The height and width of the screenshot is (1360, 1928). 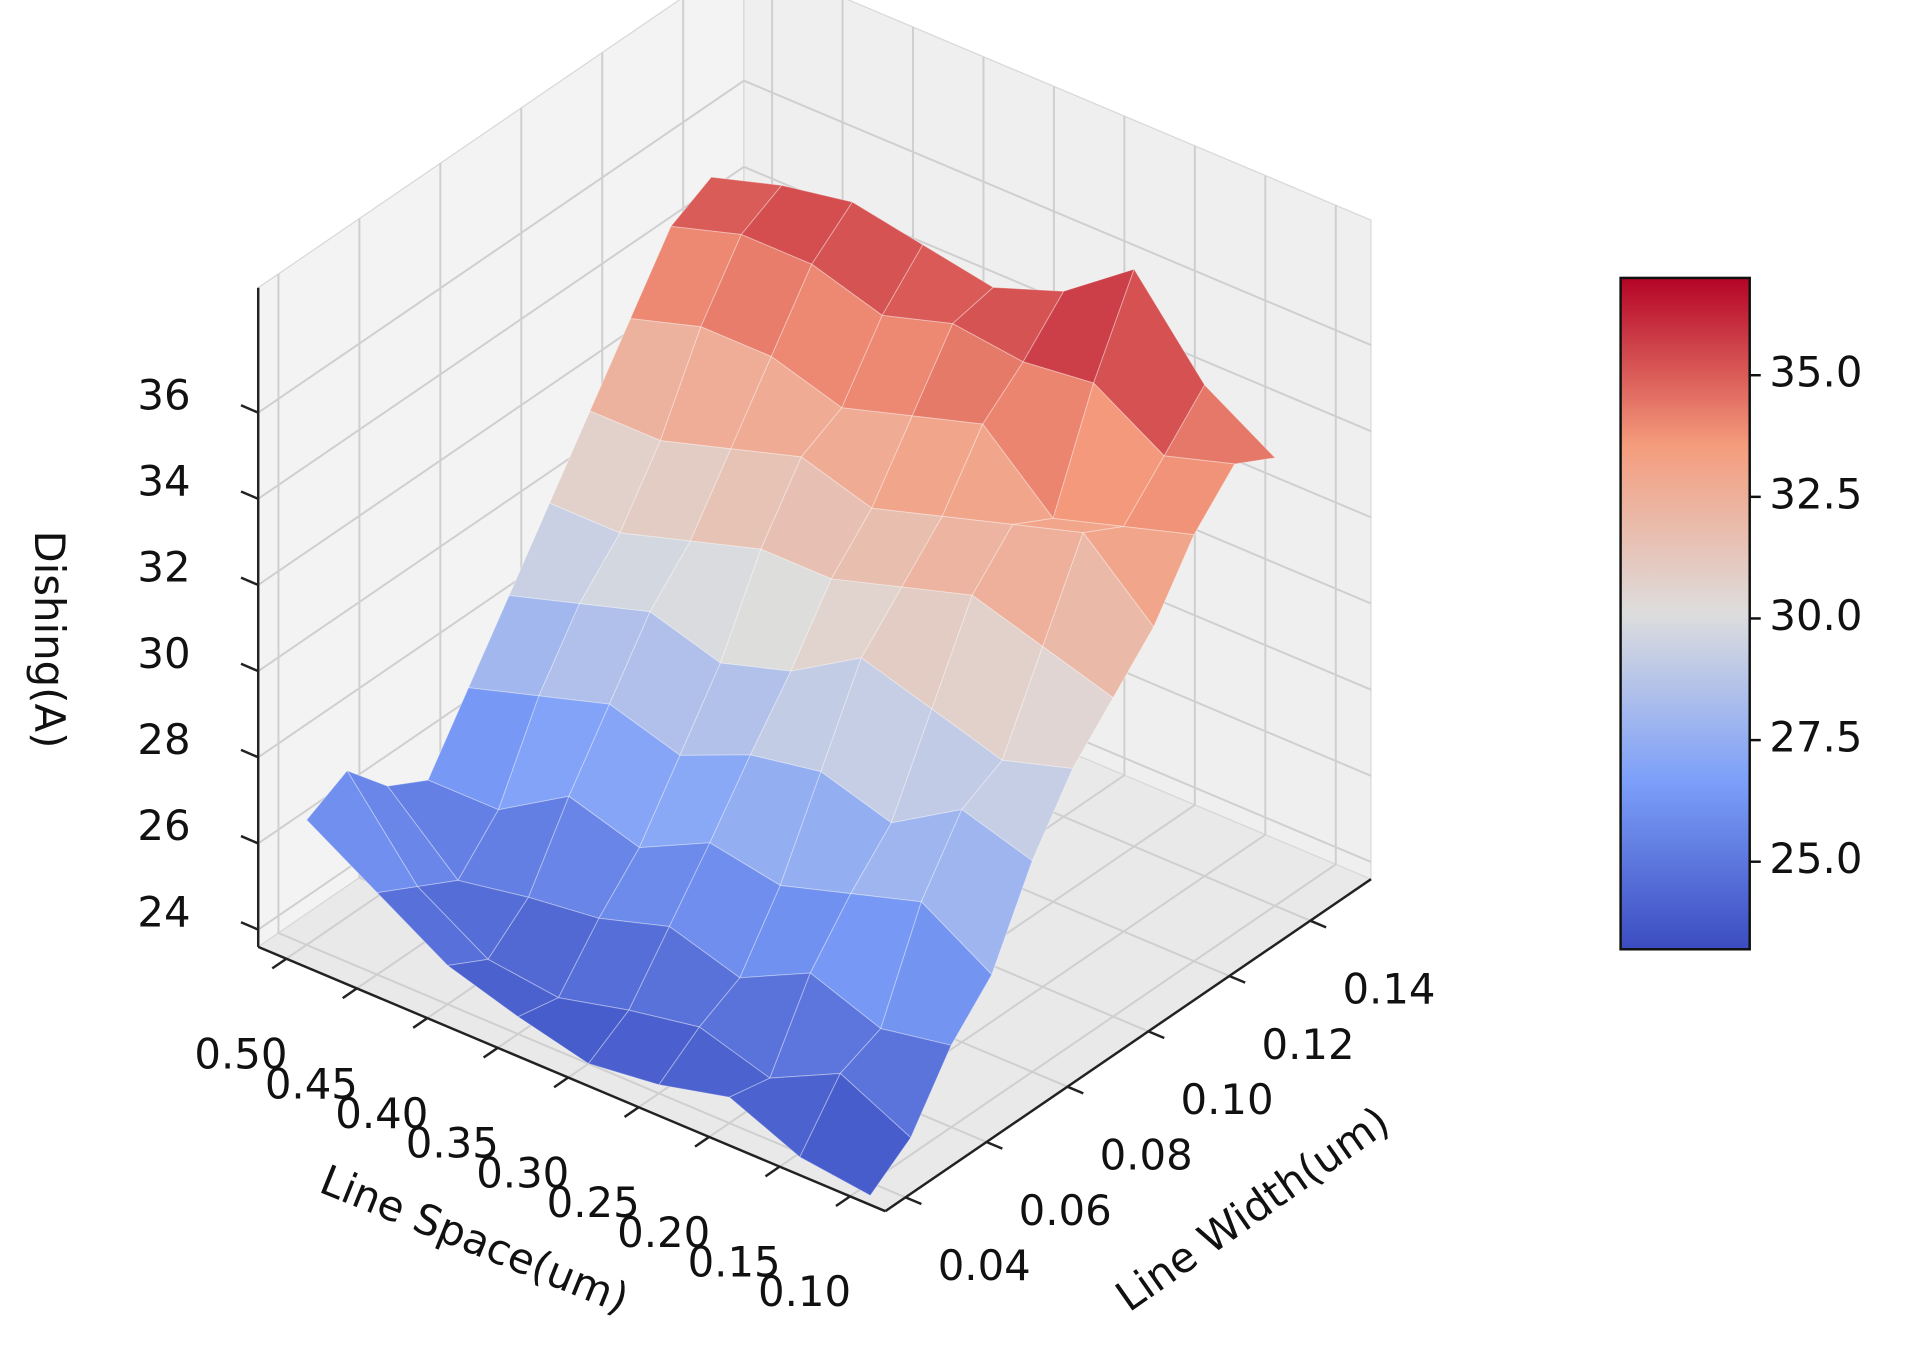 I want to click on y-tick-label: 0.14, so click(x=1388, y=989).